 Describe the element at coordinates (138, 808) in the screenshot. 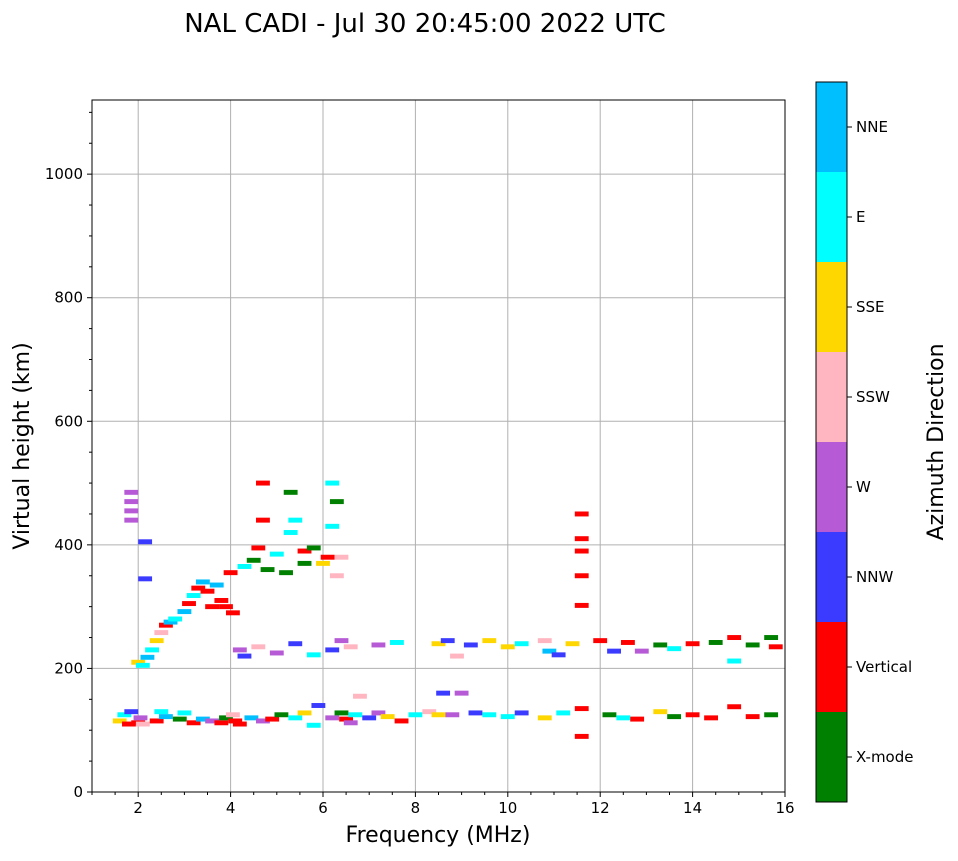

I see `x-tick-label: 2` at that location.